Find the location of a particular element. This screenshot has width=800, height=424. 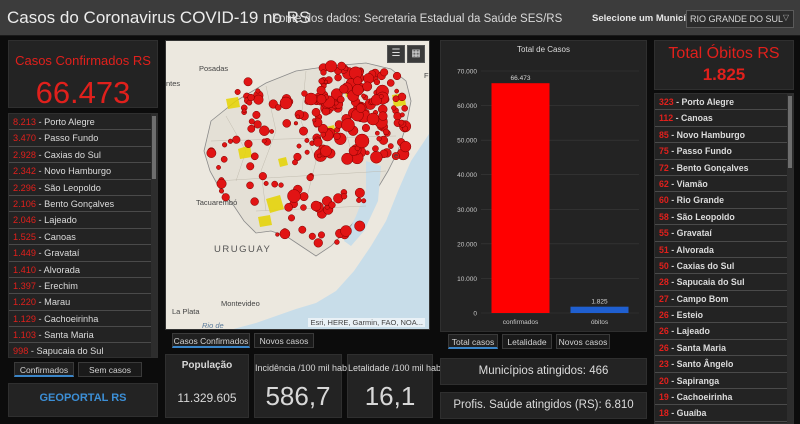

tab-confirmados: Confirmados is located at coordinates (44, 369).